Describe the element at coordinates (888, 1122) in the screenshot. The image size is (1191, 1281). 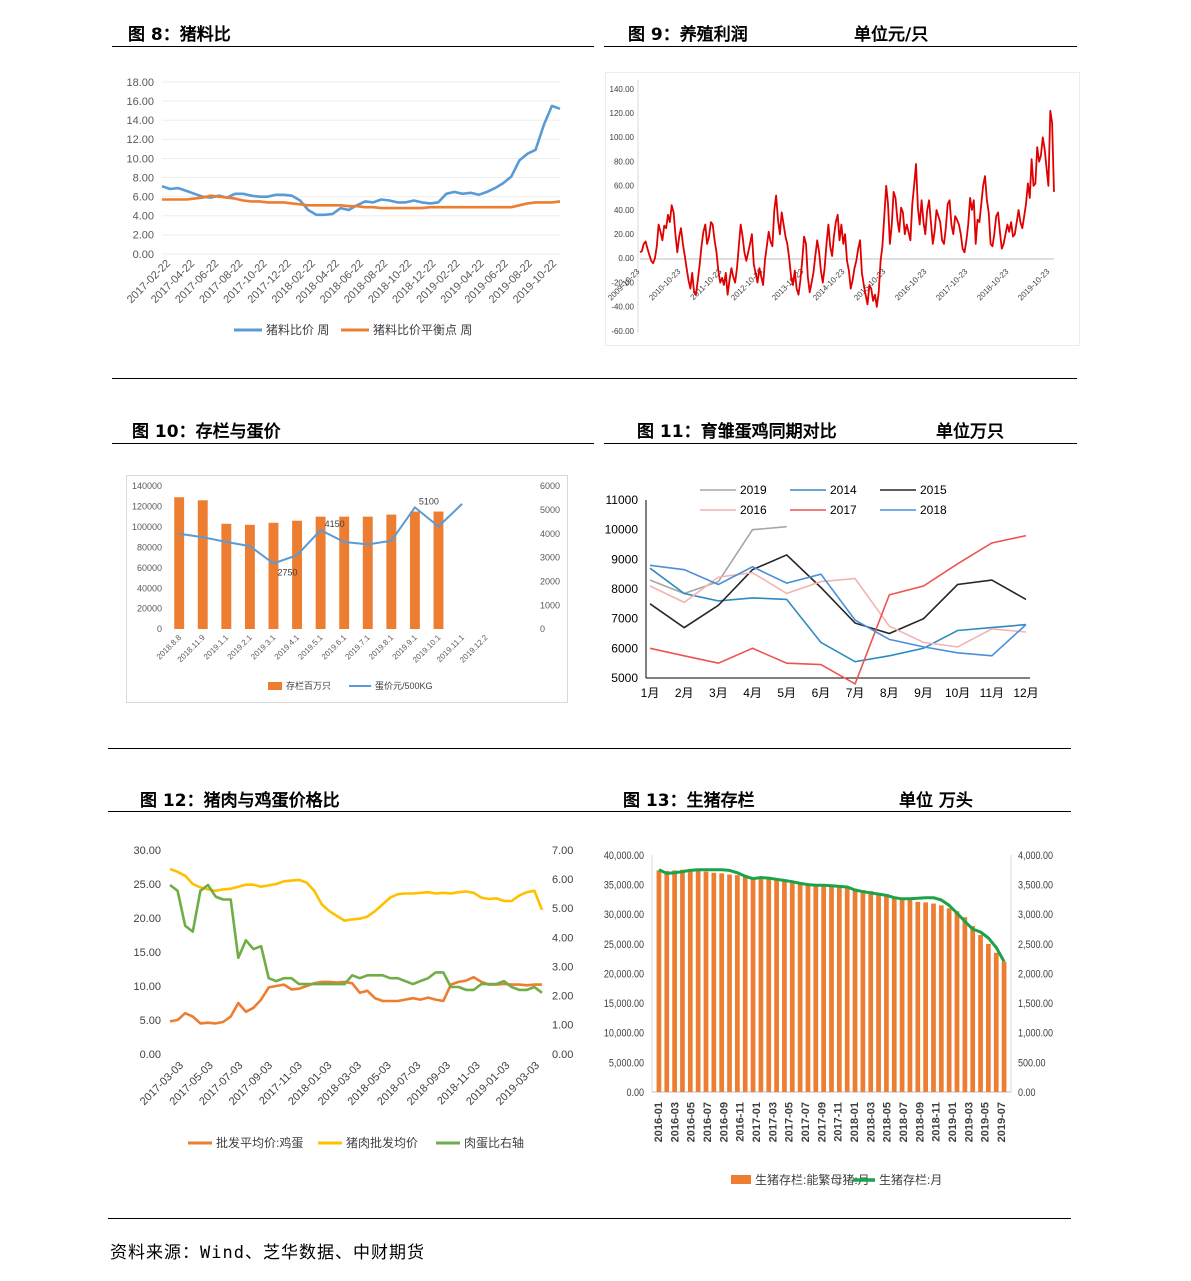
I see `fig13-xtick-14: 2018-05` at that location.